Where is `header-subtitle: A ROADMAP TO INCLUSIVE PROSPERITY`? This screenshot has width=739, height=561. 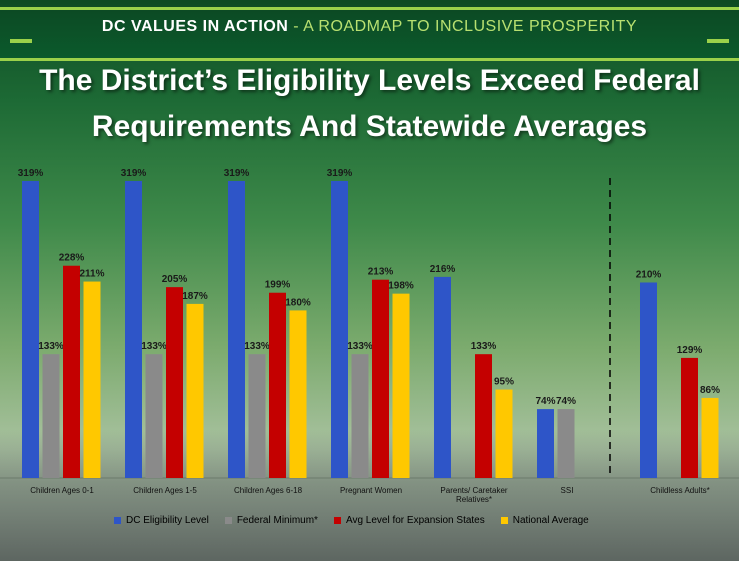
header-subtitle: A ROADMAP TO INCLUSIVE PROSPERITY is located at coordinates (470, 26).